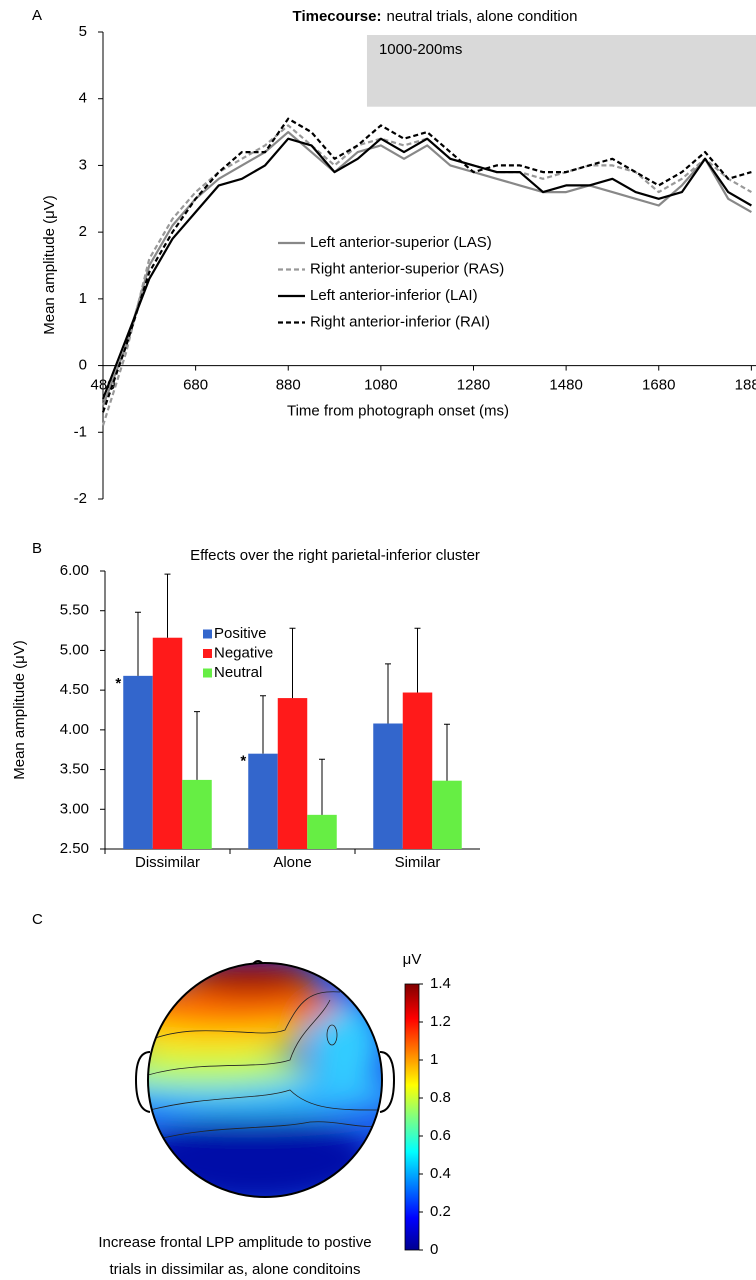  I want to click on legend-label: Right anterior-superior (RAS), so click(407, 268).